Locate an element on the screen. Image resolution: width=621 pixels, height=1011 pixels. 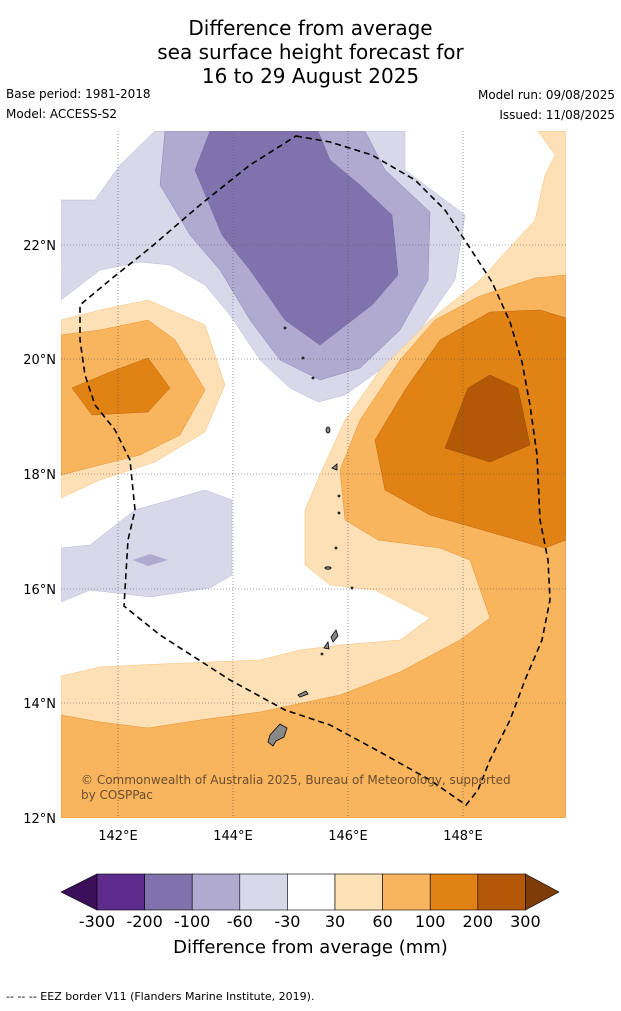
lat-label-16n: 16°N is located at coordinates (39, 590).